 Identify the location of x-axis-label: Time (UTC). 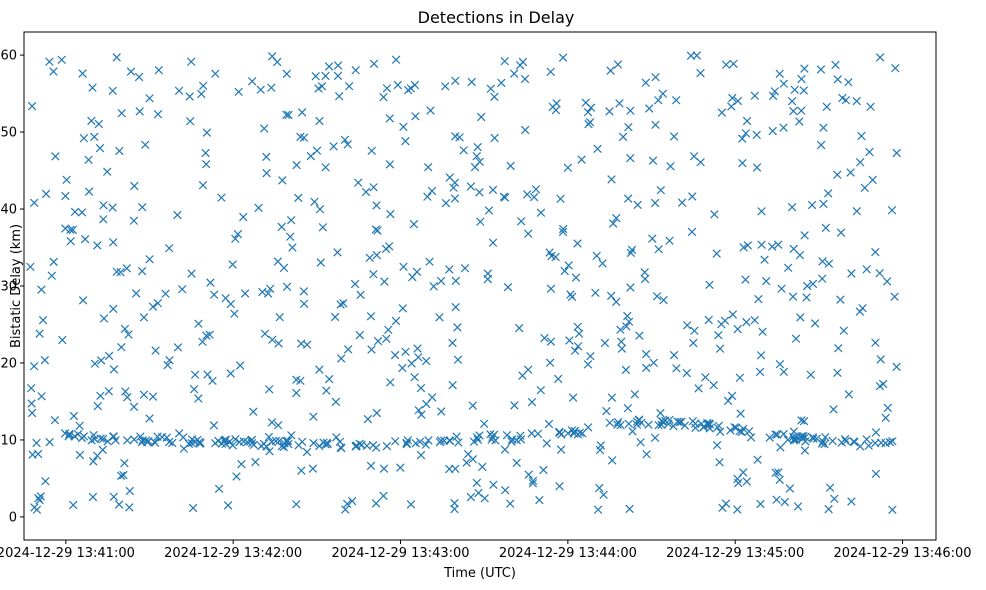
(479, 573).